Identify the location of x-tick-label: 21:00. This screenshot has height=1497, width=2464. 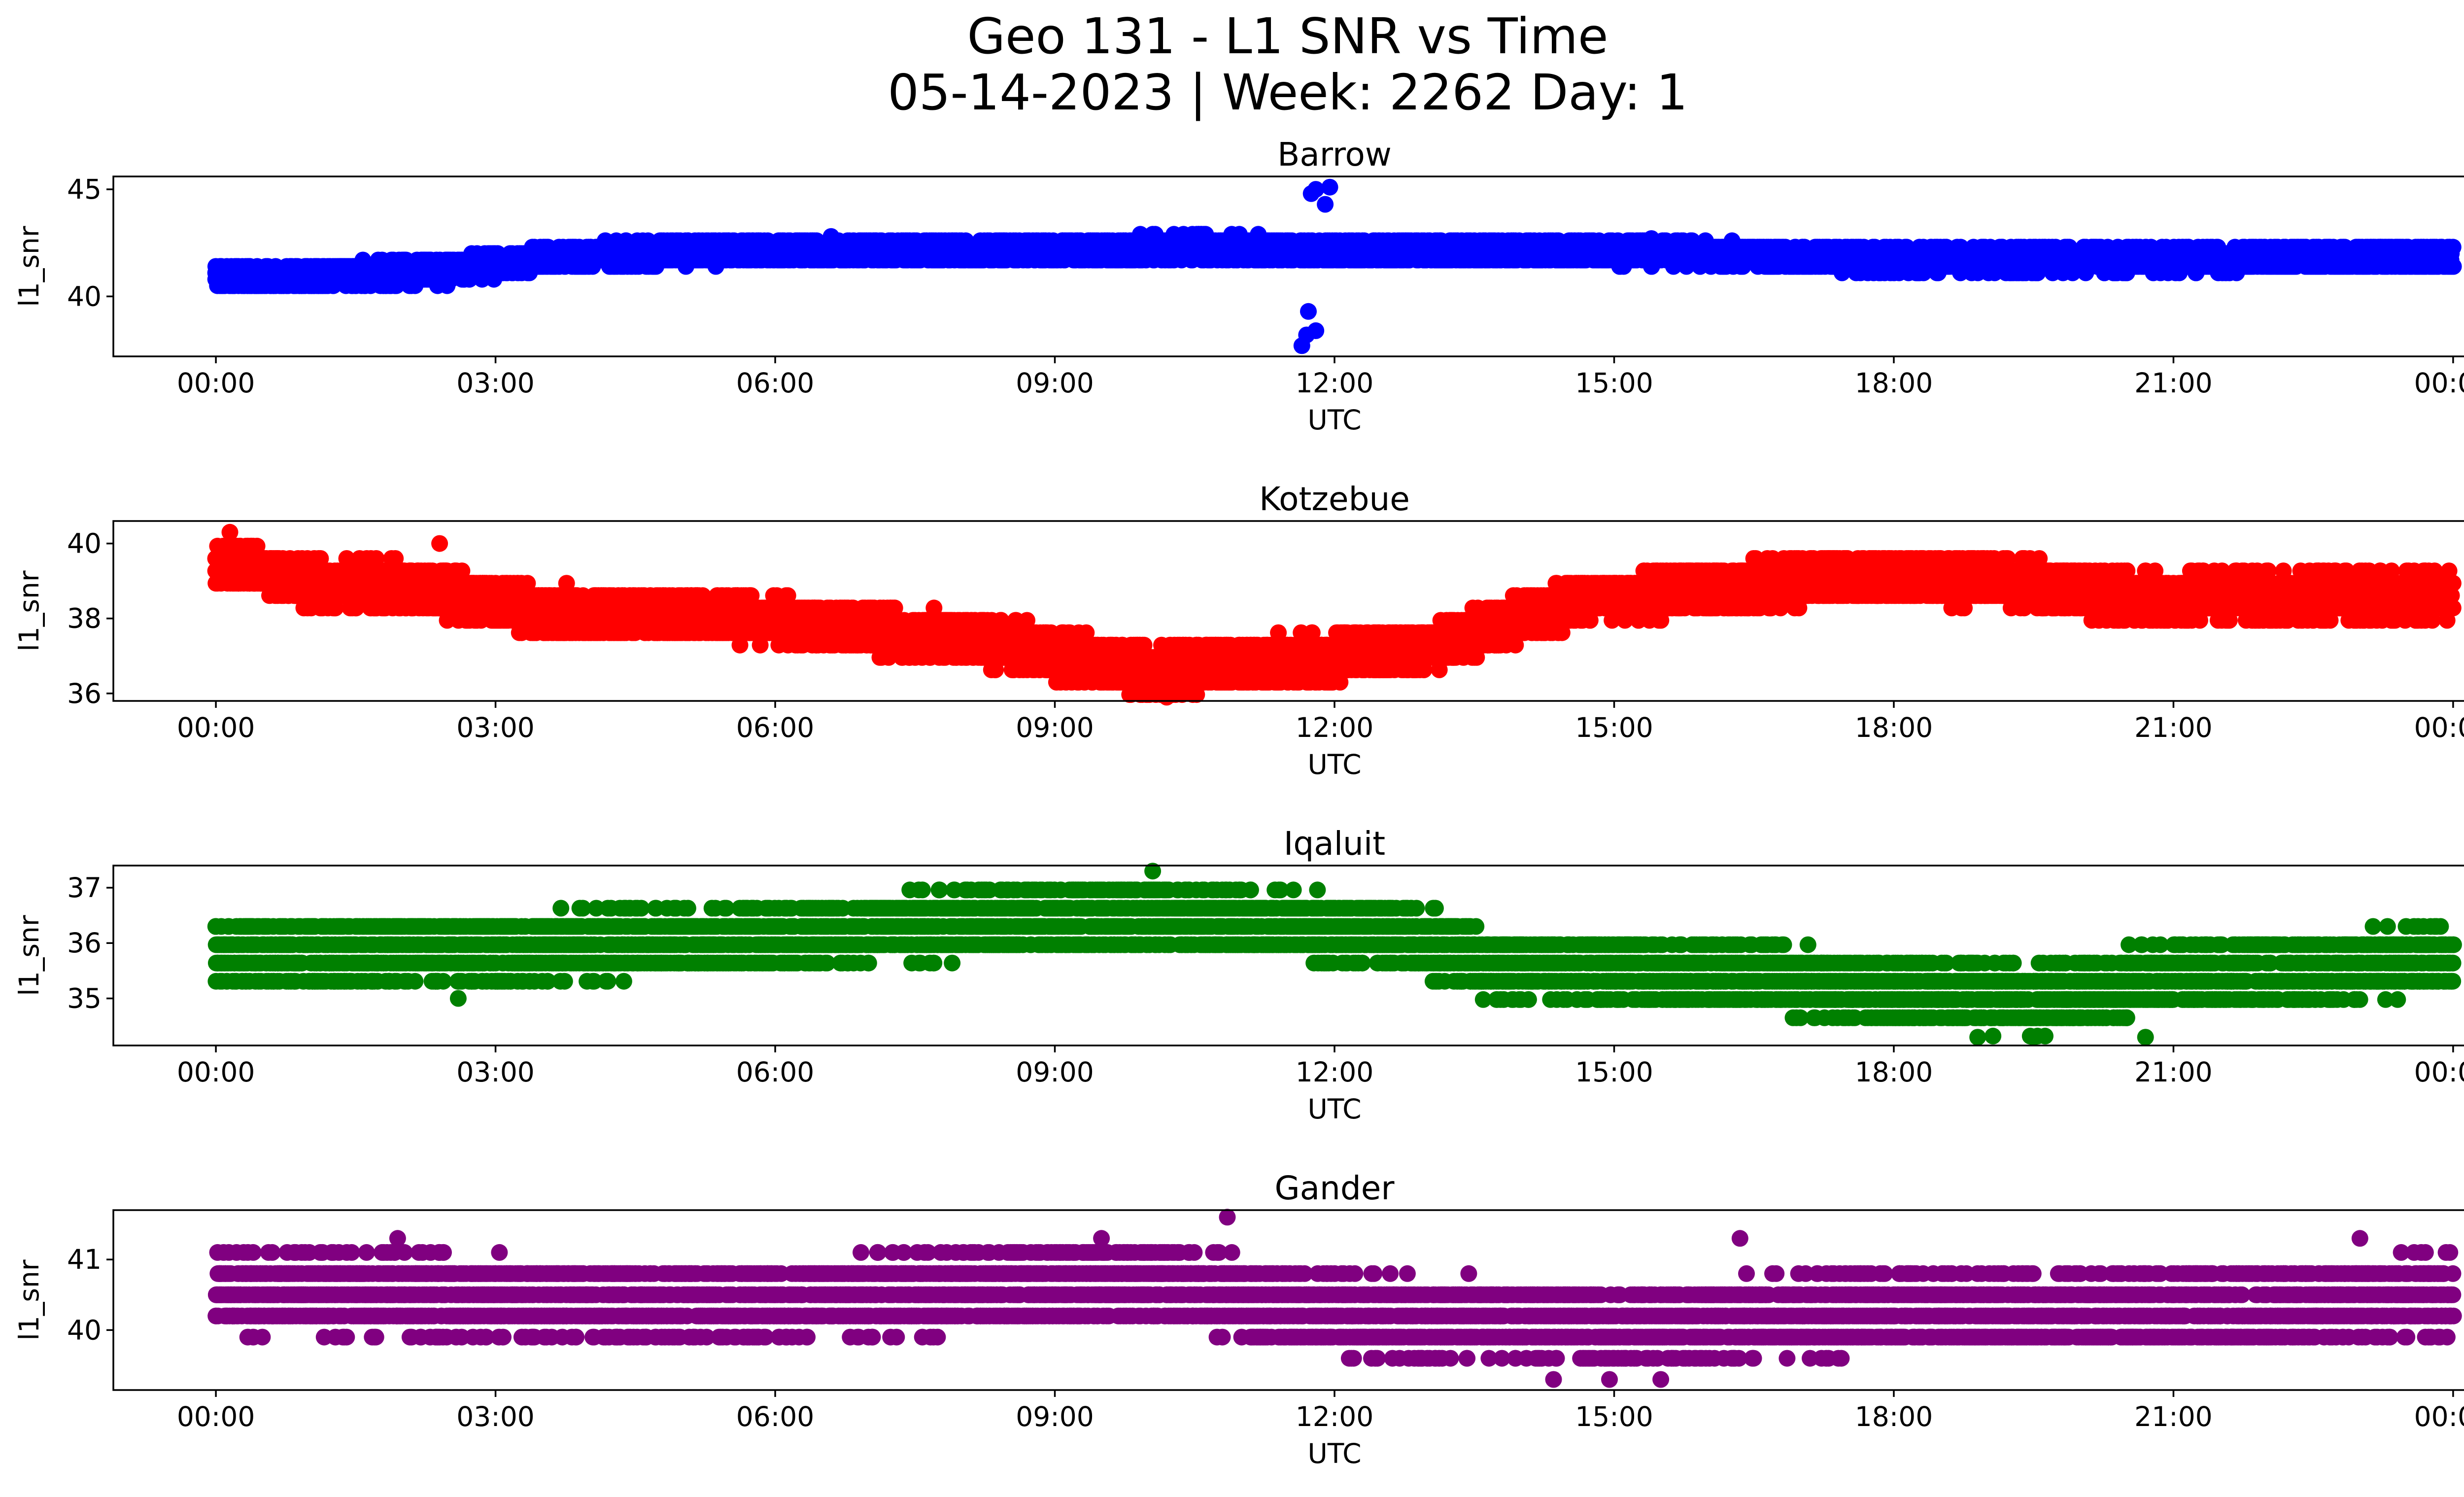
(2173, 383).